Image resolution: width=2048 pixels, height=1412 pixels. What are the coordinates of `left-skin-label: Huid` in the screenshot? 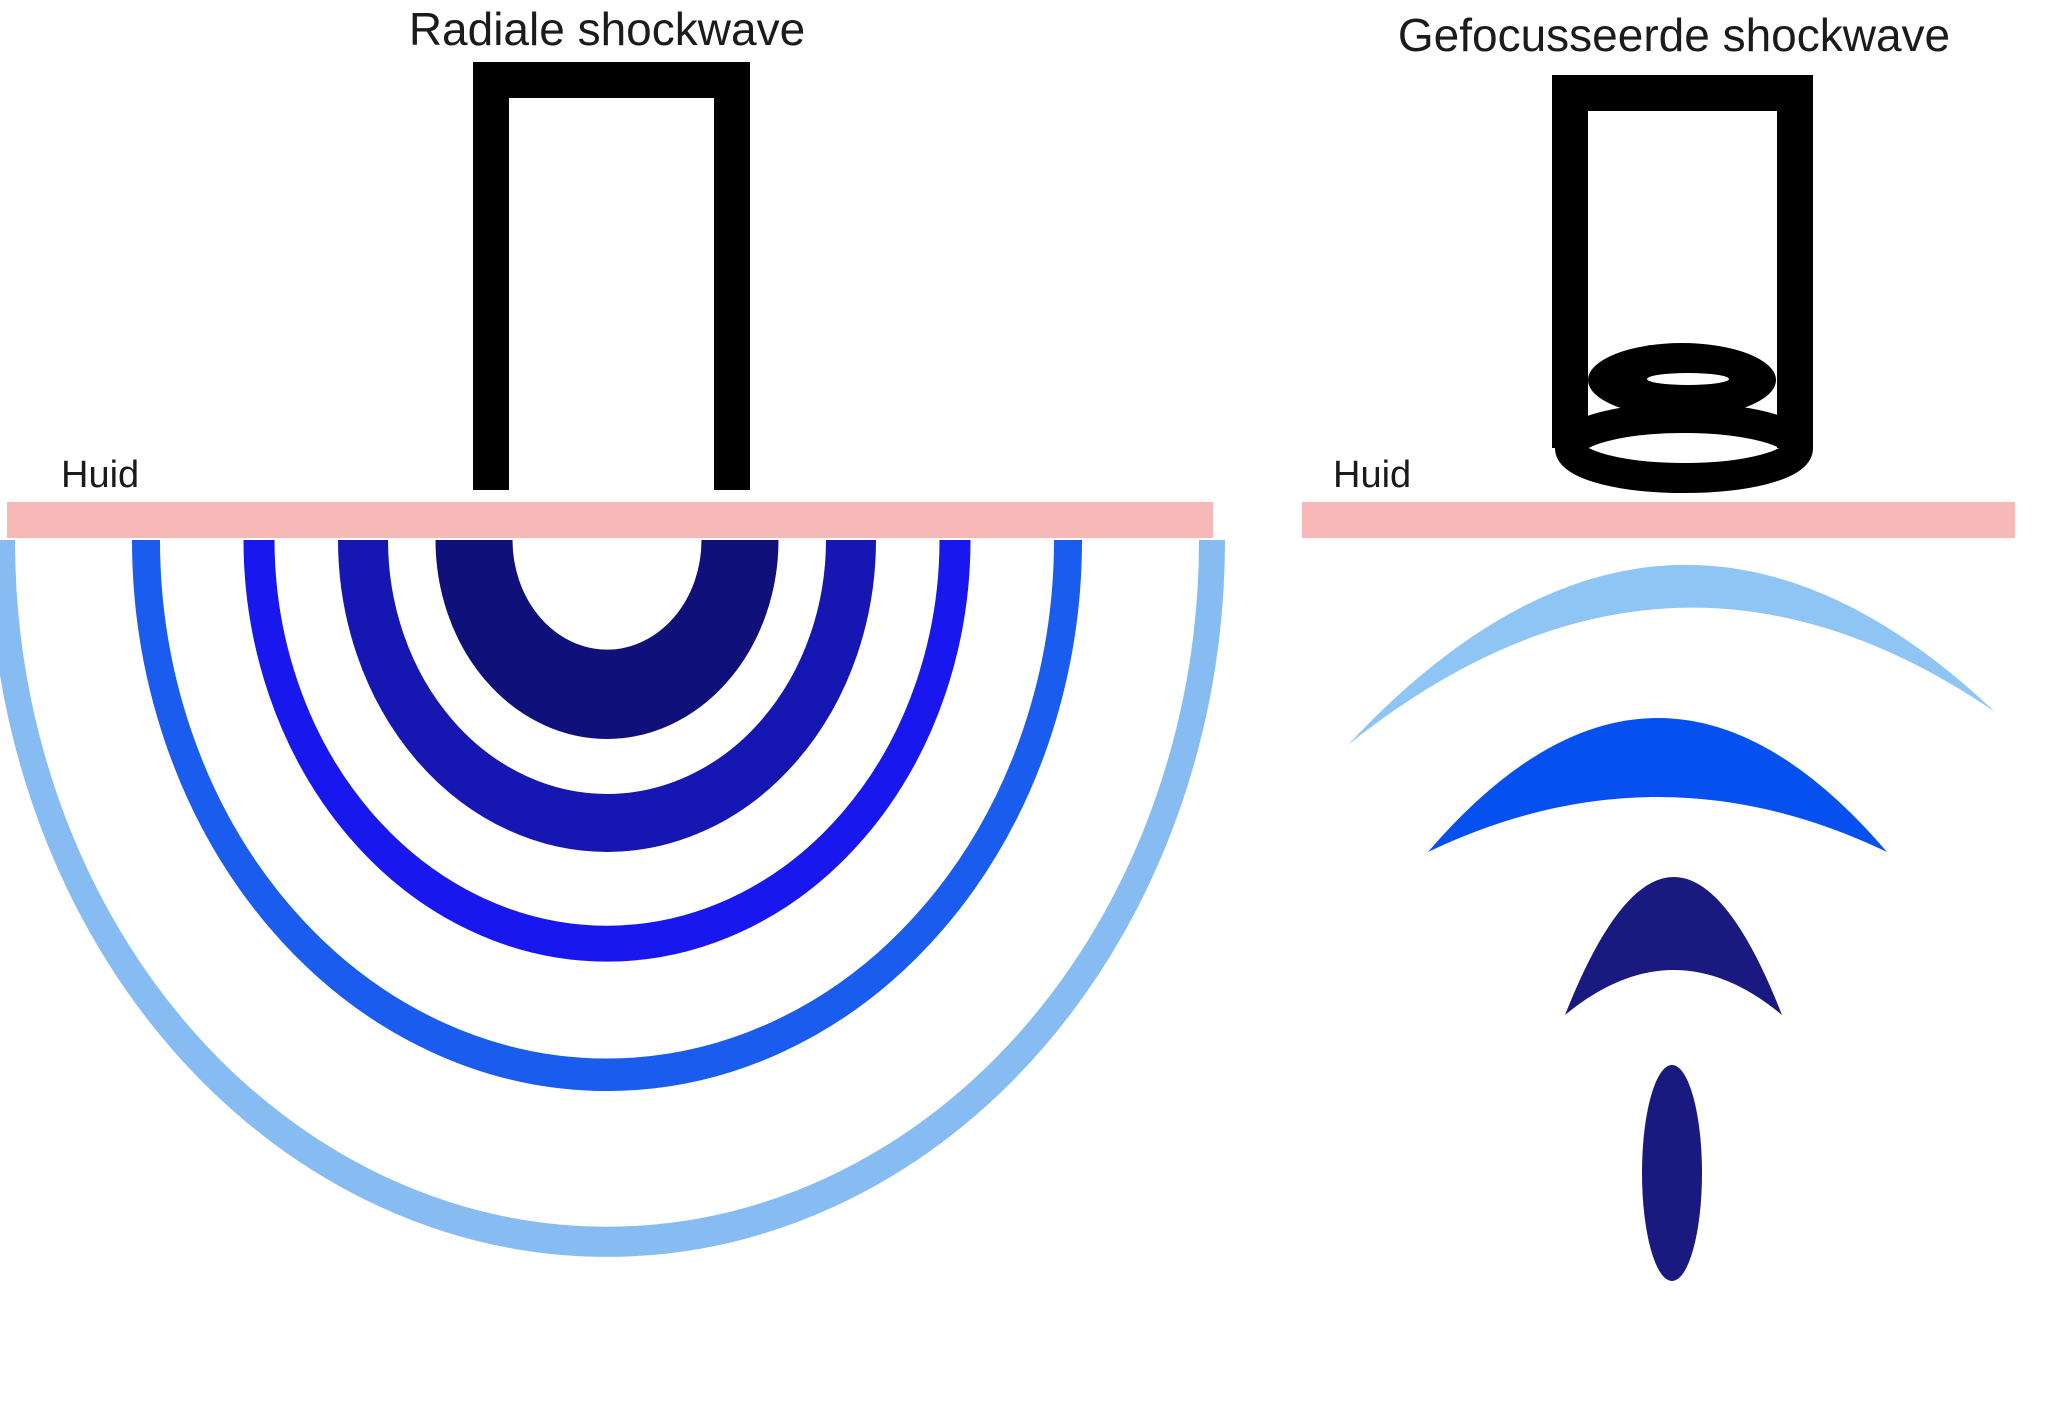 It's located at (100, 475).